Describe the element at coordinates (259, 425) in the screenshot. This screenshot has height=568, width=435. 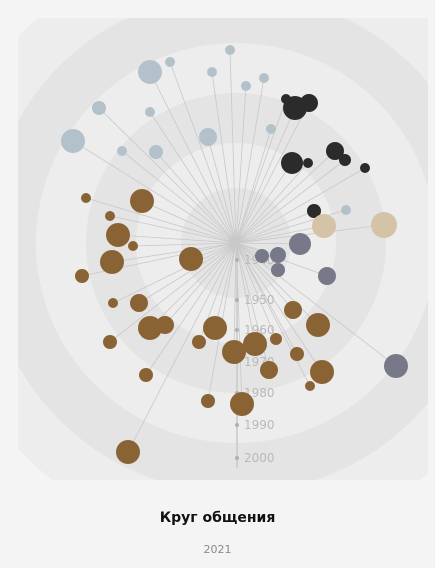
I see `timeline-label: 1990` at that location.